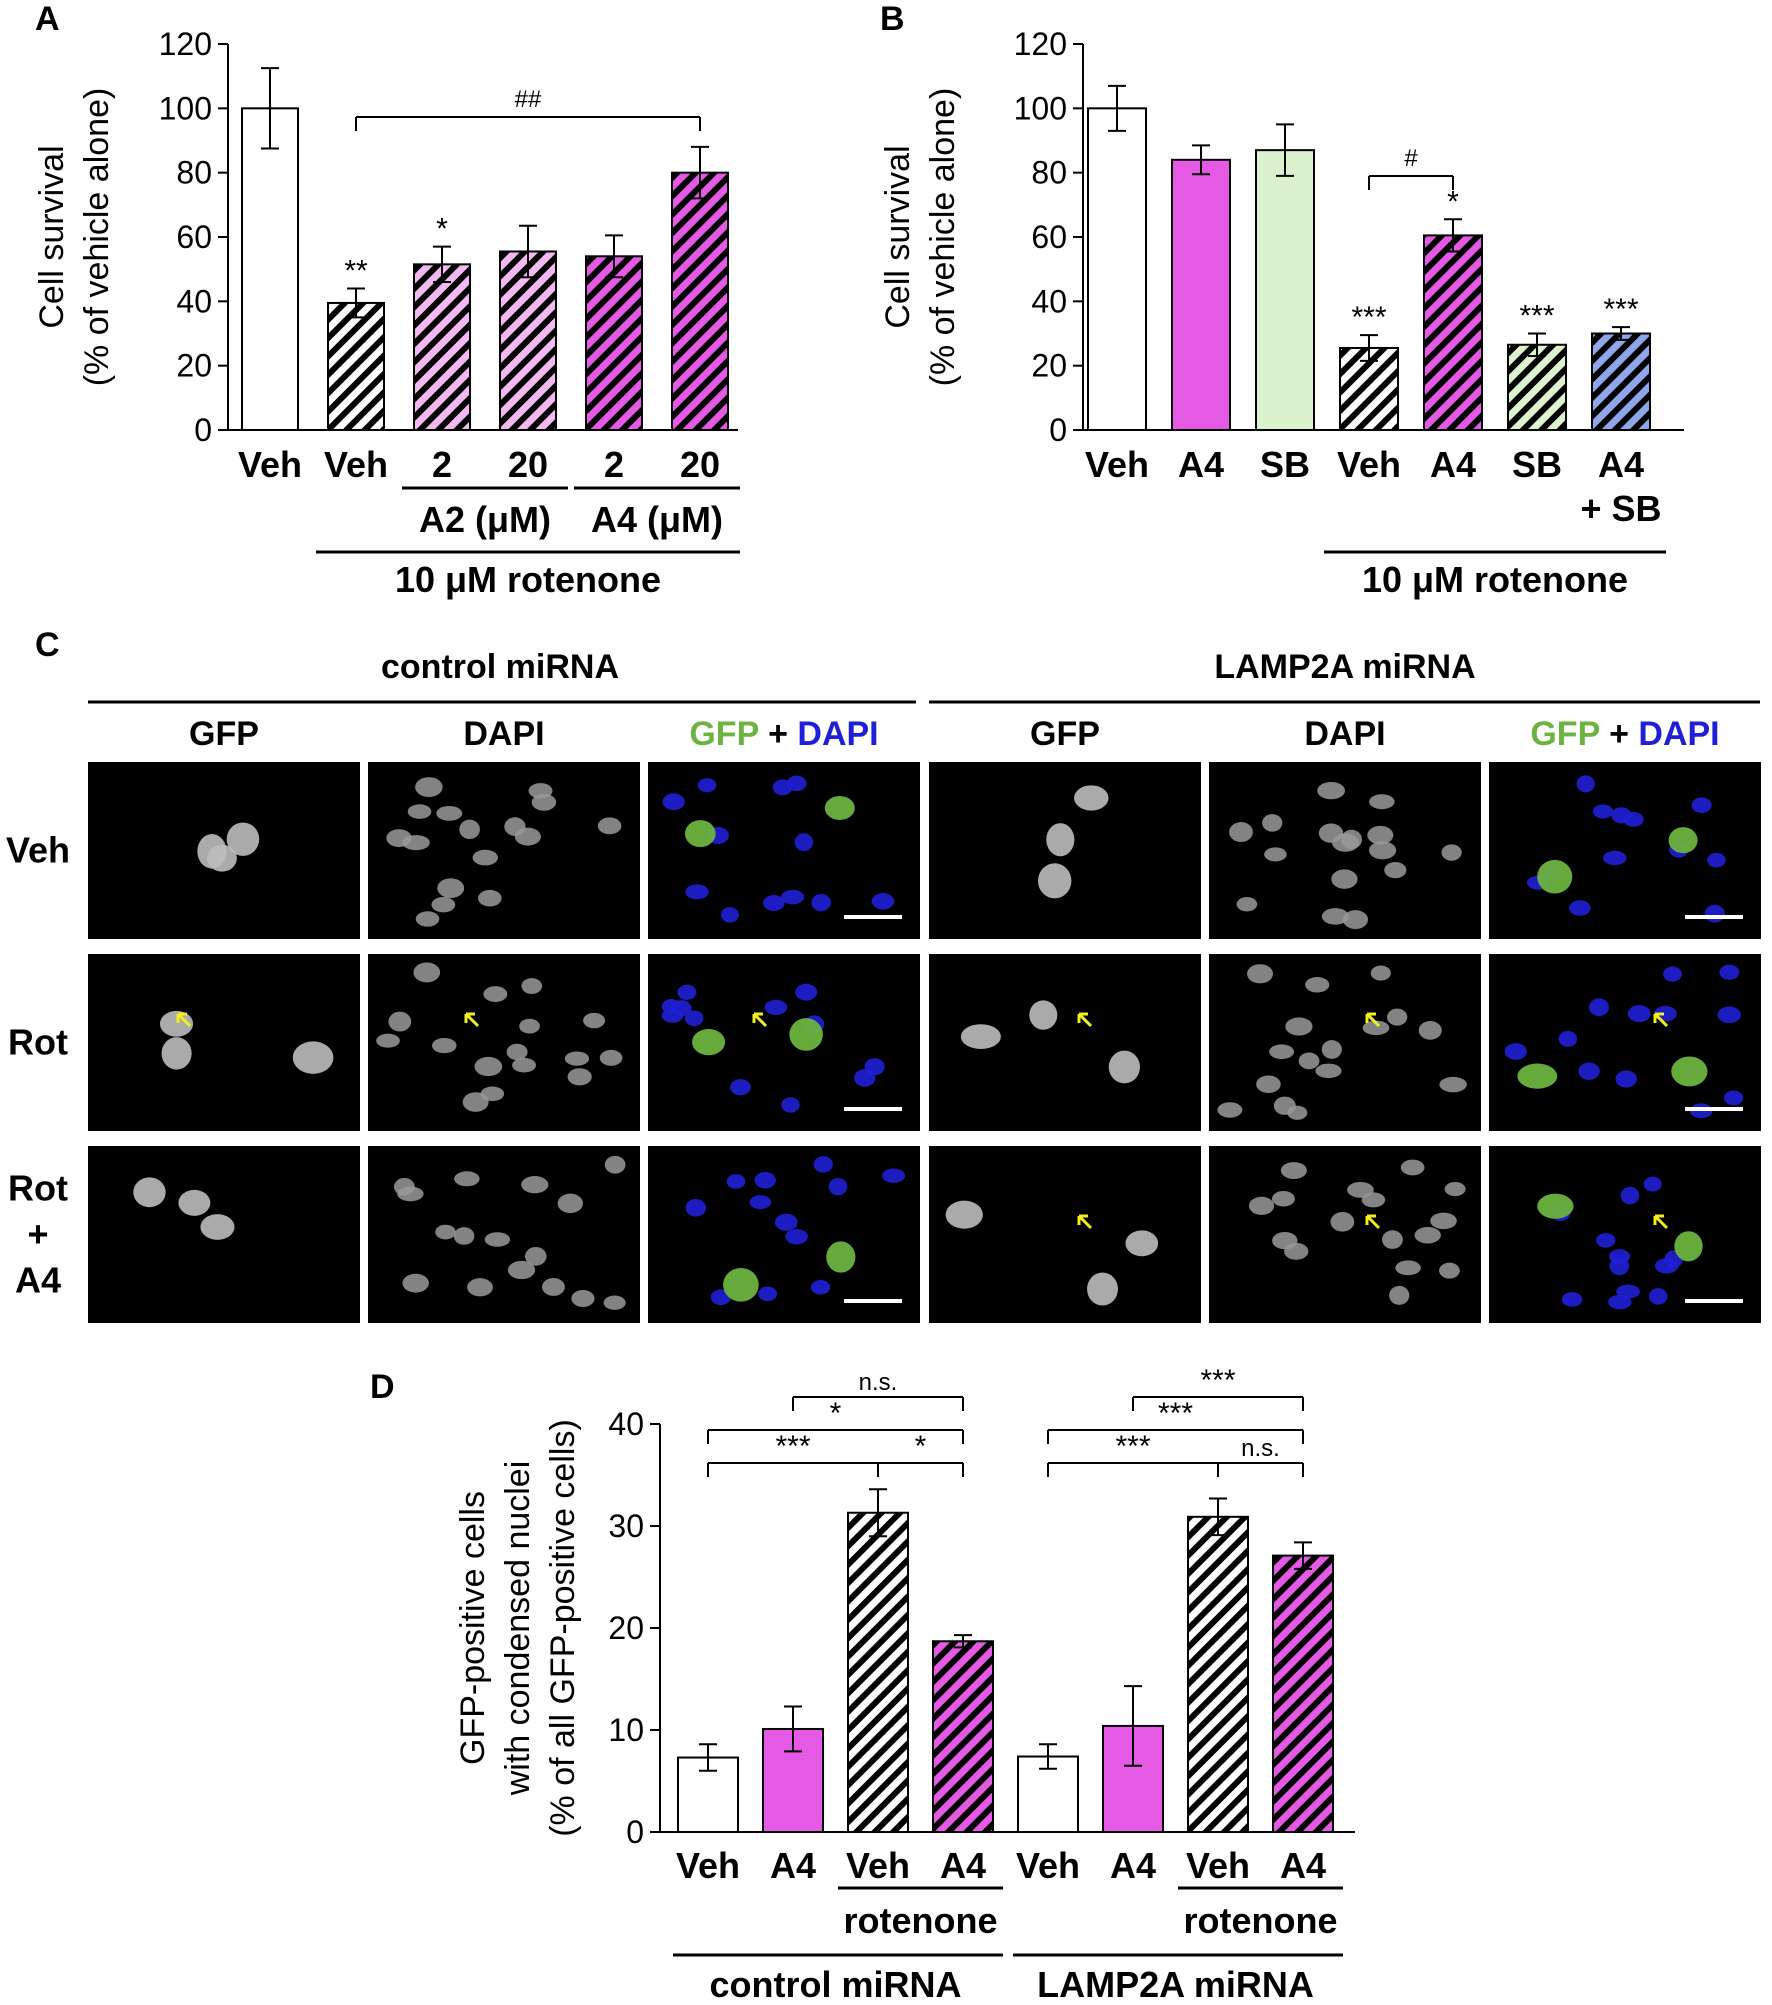  What do you see at coordinates (38, 850) in the screenshot?
I see `row-label: Veh` at bounding box center [38, 850].